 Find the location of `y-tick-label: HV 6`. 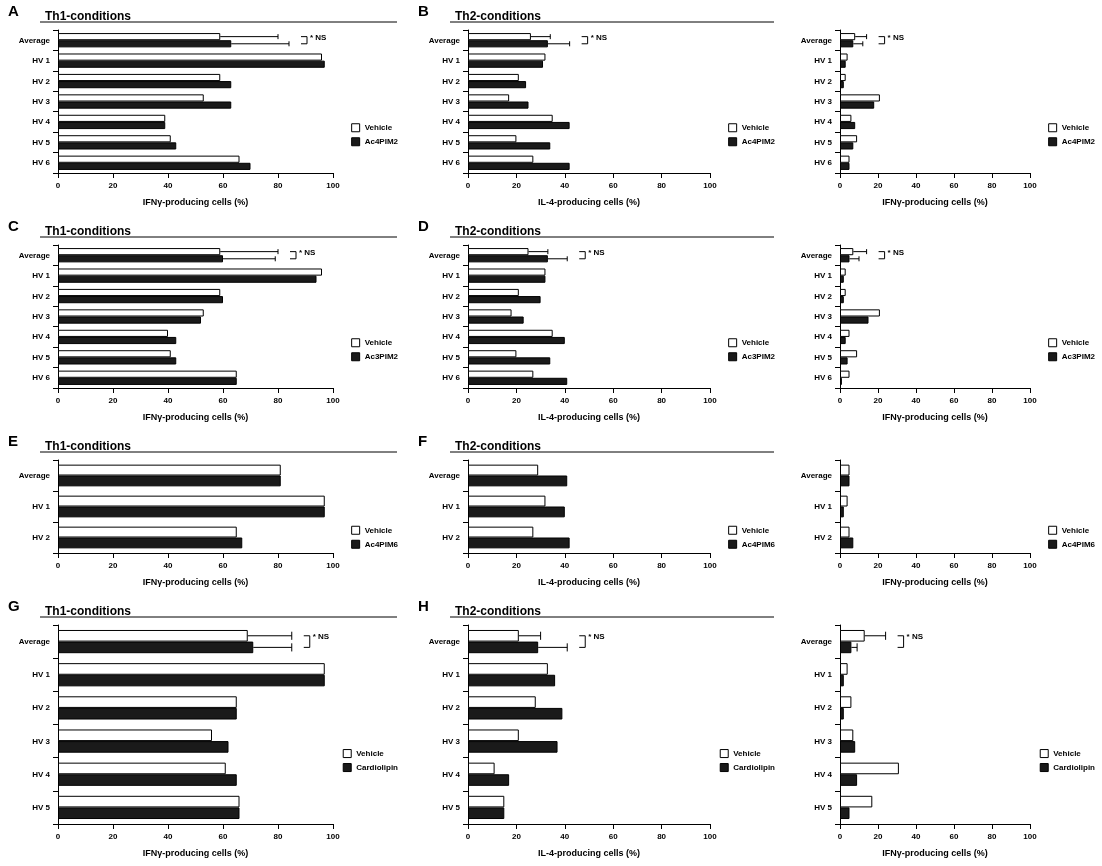

y-tick-label: HV 6 is located at coordinates (823, 163).